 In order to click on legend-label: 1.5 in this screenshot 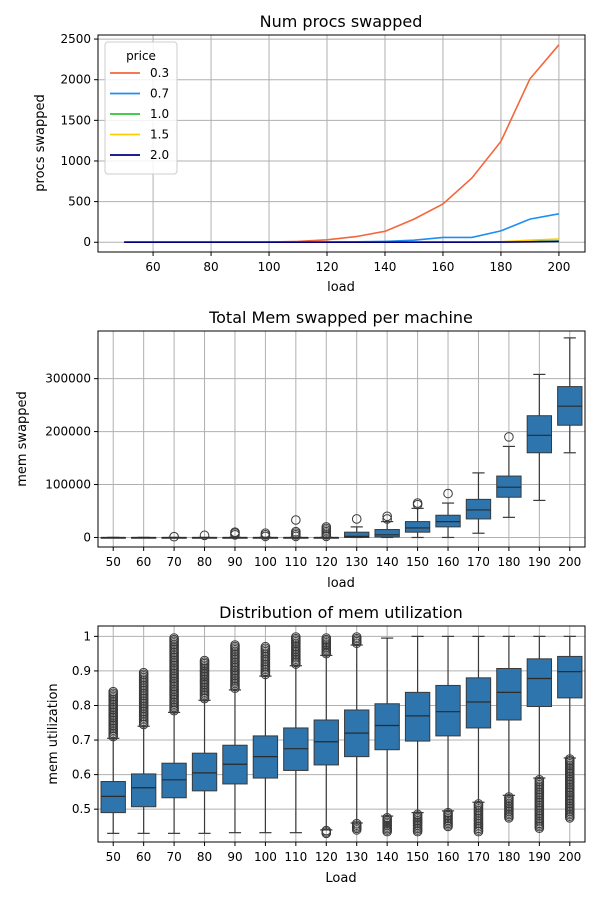, I will do `click(159, 135)`.